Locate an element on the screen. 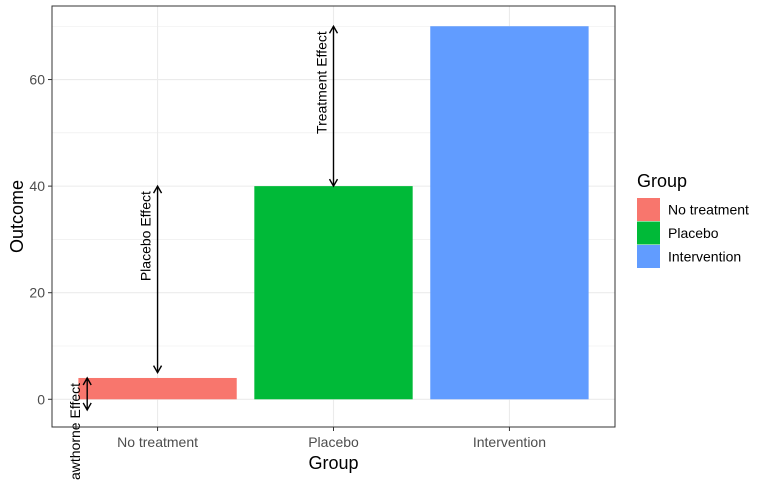  annotation-hawthorne-effect: Hawthorne Effect is located at coordinates (79, 430).